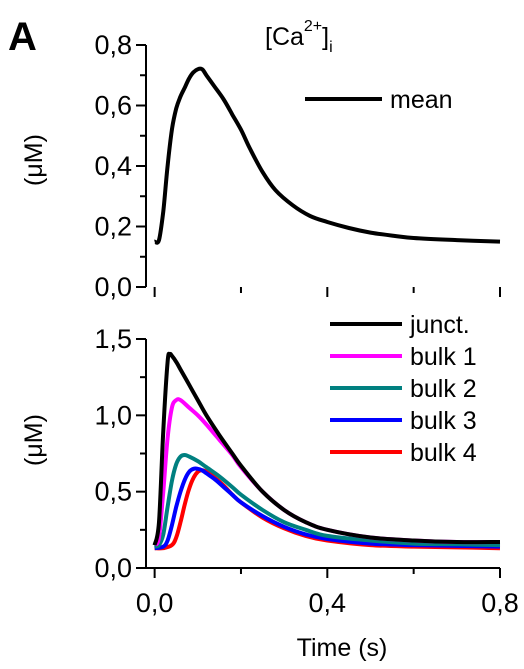 The height and width of the screenshot is (669, 524). Describe the element at coordinates (379, 100) in the screenshot. I see `top-legend: mean` at that location.